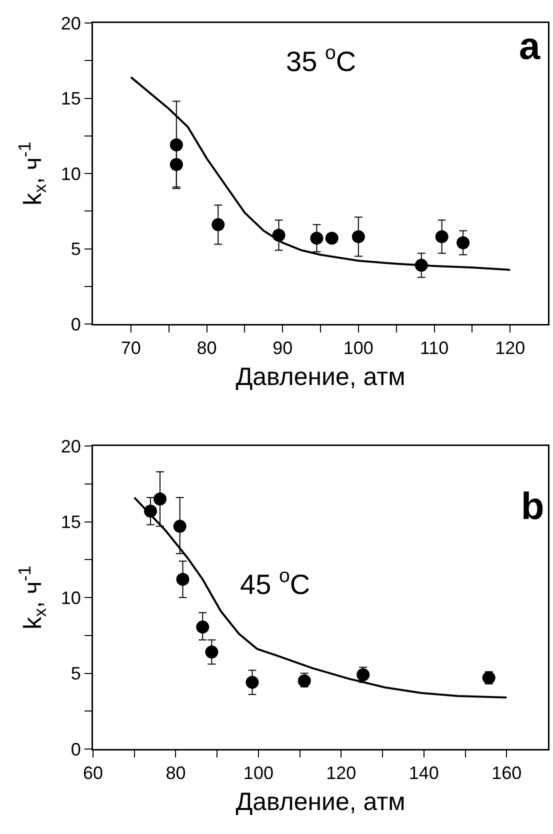  What do you see at coordinates (507, 773) in the screenshot?
I see `x-tick-label: 160` at bounding box center [507, 773].